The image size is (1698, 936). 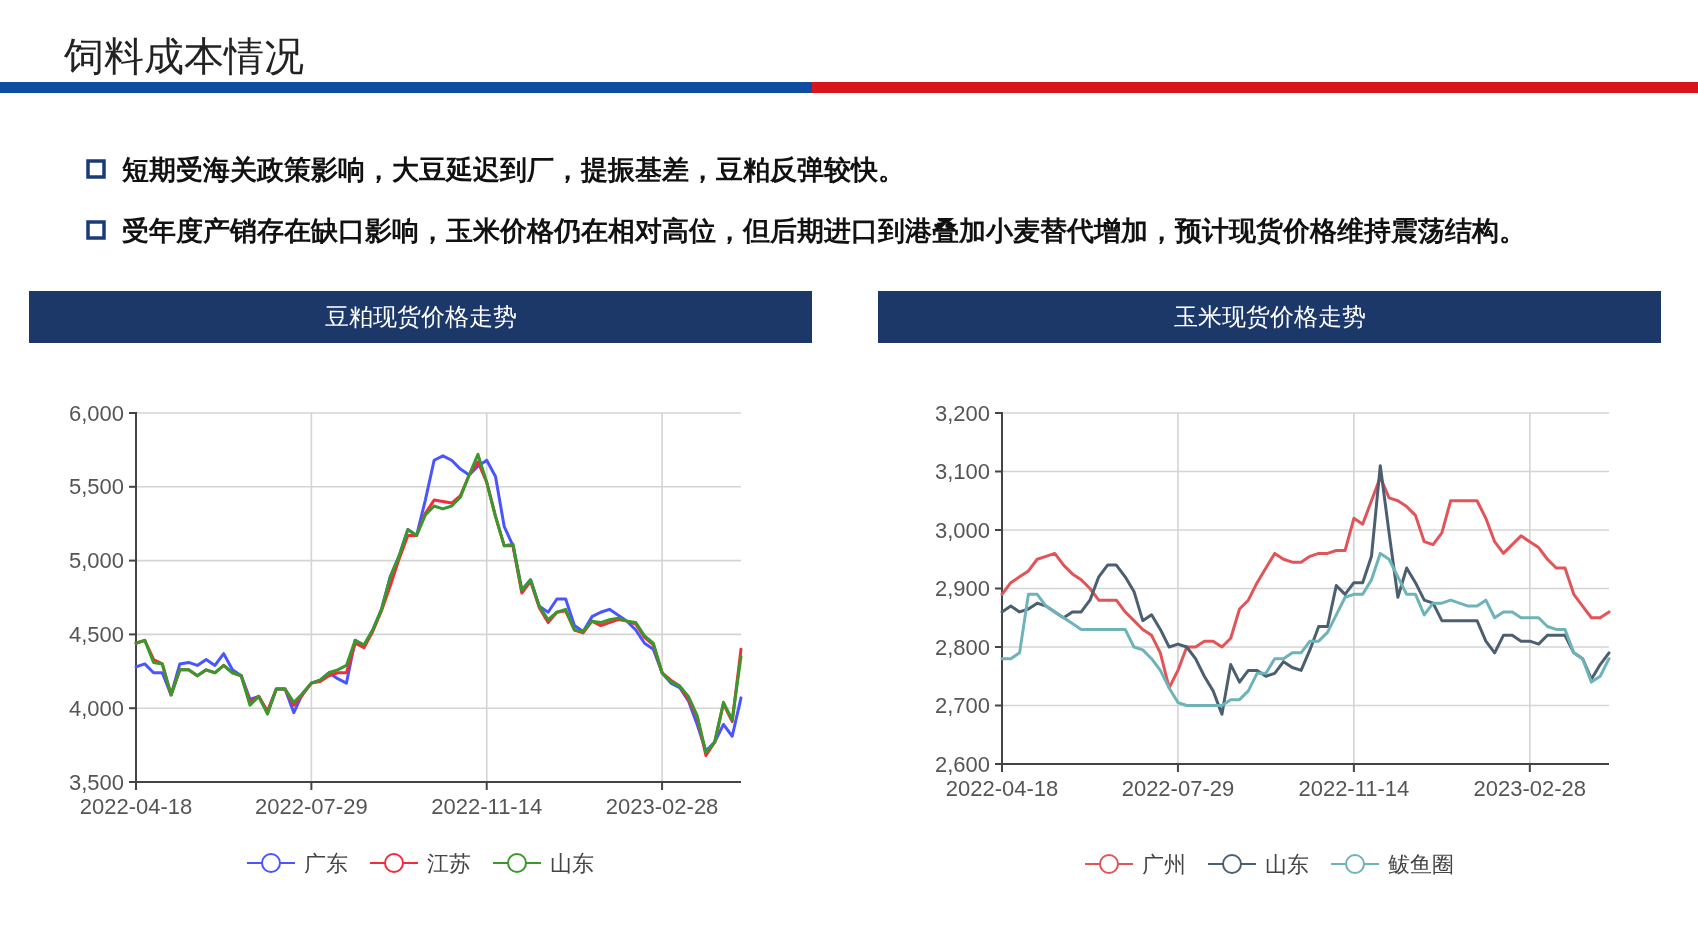 I want to click on y-tick-label: 5,000, so click(x=96, y=561).